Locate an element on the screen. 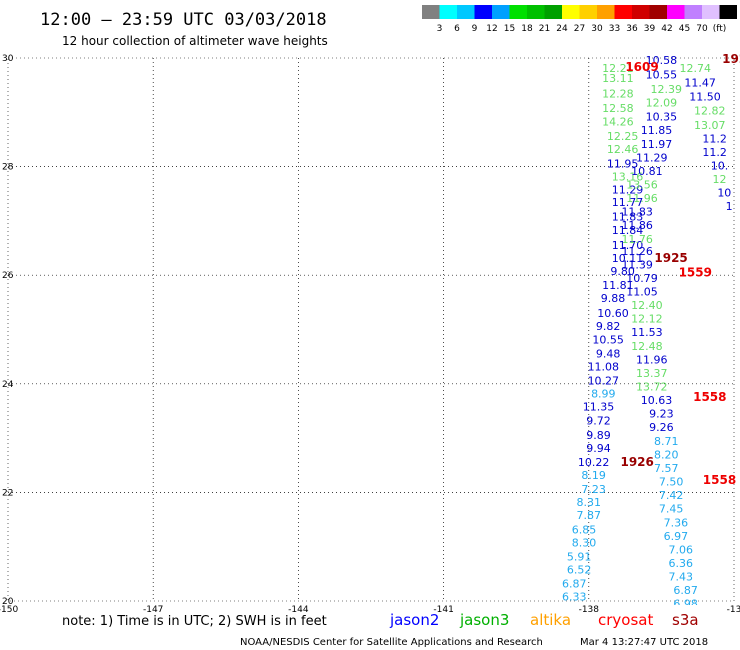  wave-height-point: 6.97 is located at coordinates (676, 536).